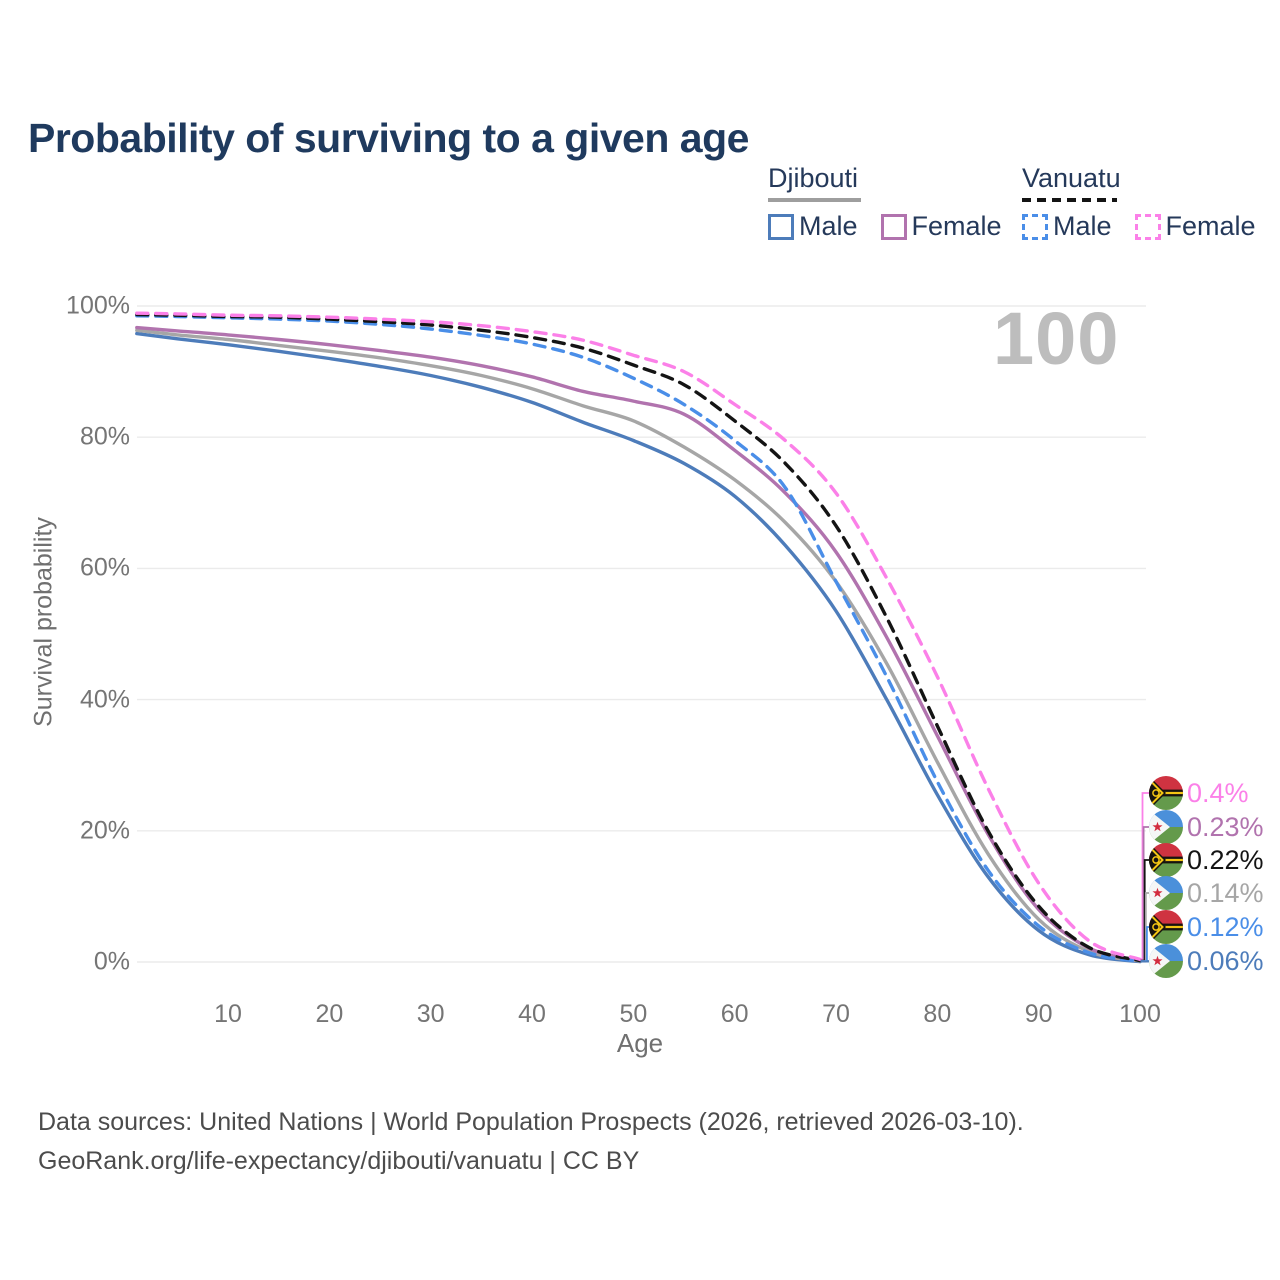 The image size is (1280, 1280). I want to click on legend-item-djibouti-female: Female, so click(941, 226).